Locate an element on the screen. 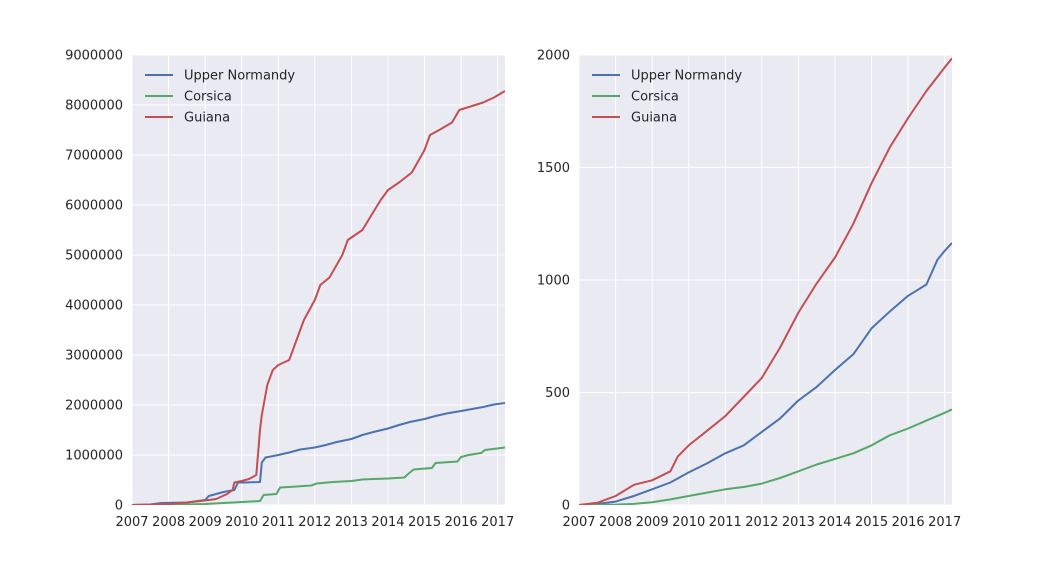 This screenshot has width=1057, height=562. y-tick-label: 1000000 is located at coordinates (94, 456).